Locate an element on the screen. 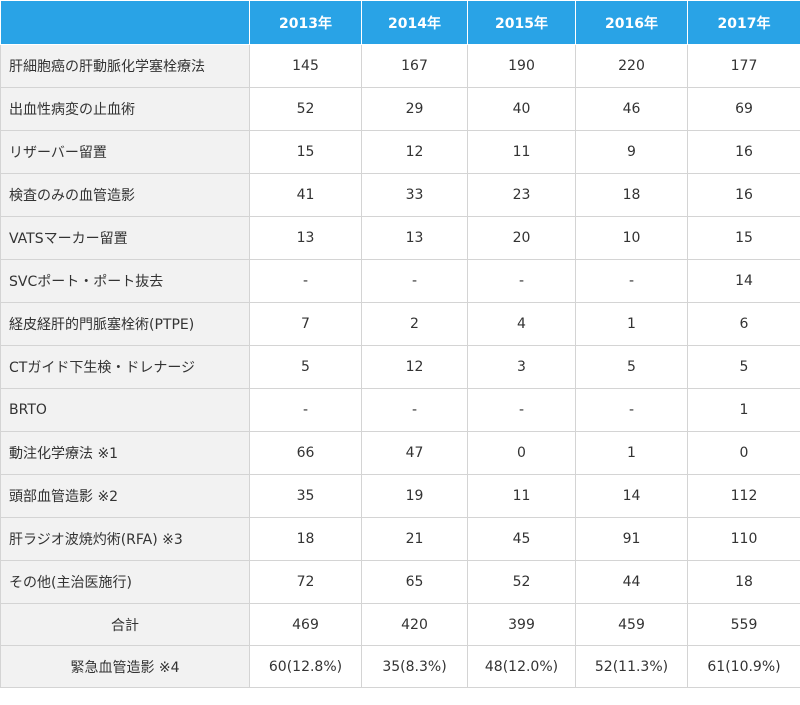  value-cell-2017: 14 is located at coordinates (743, 281).